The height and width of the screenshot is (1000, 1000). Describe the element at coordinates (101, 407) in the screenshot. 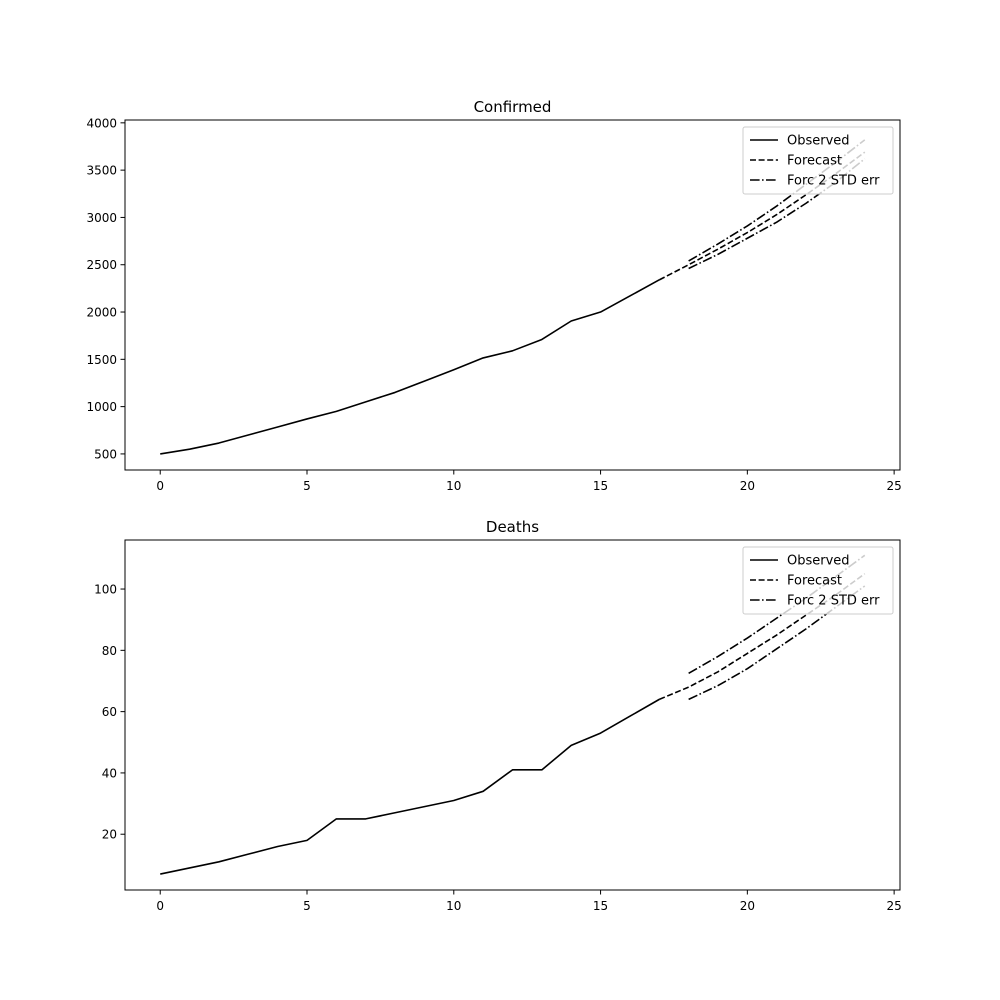

I see `y-tick-label: 1000` at that location.